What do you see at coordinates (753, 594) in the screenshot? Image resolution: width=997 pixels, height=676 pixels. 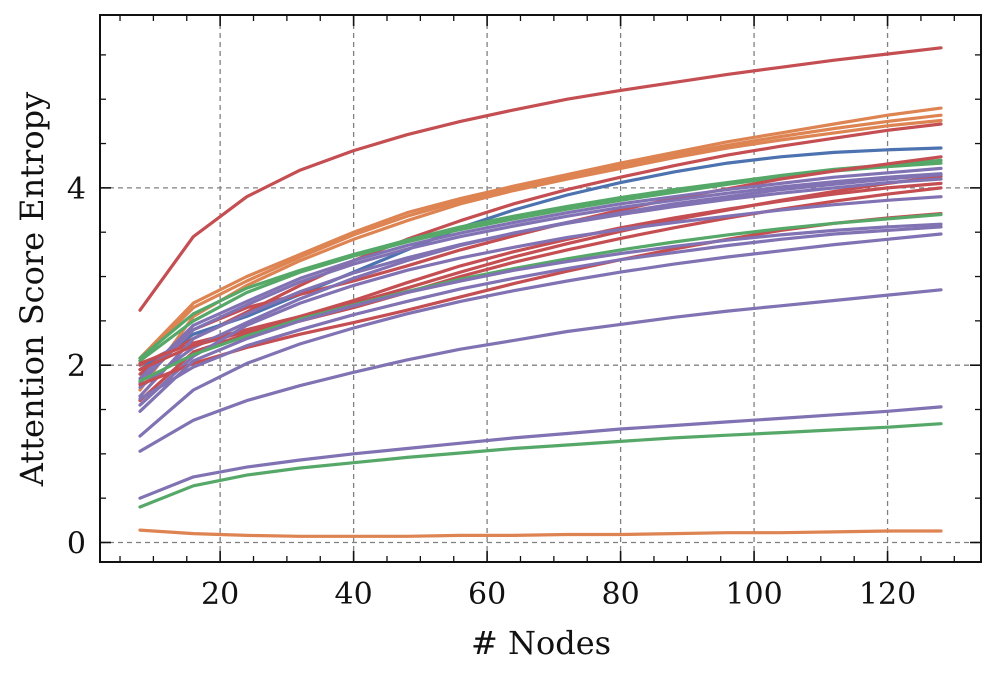 I see `x-tick-label-100: 100` at bounding box center [753, 594].